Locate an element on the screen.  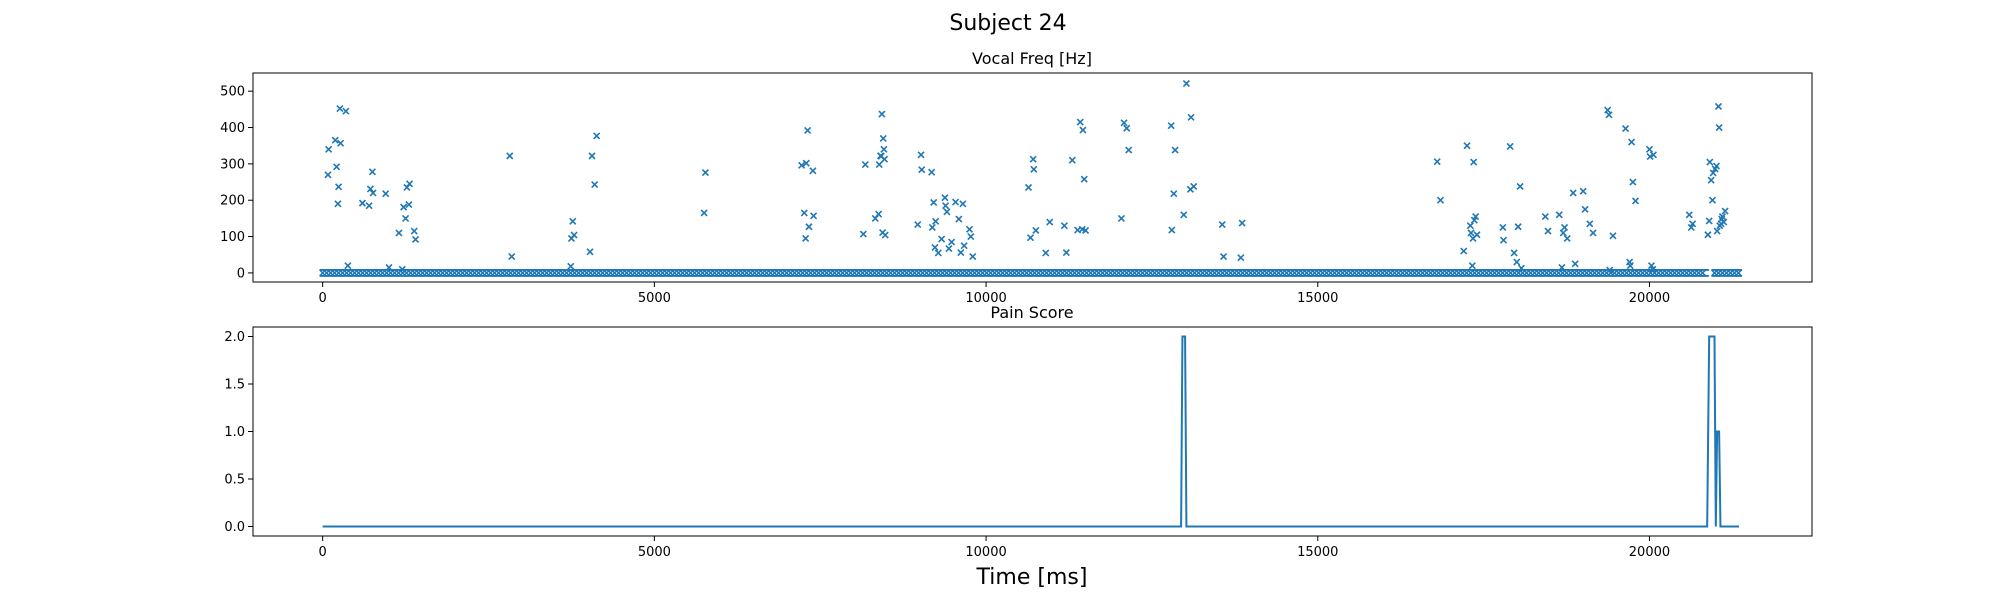
x-tick-label: 10000 is located at coordinates (985, 552).